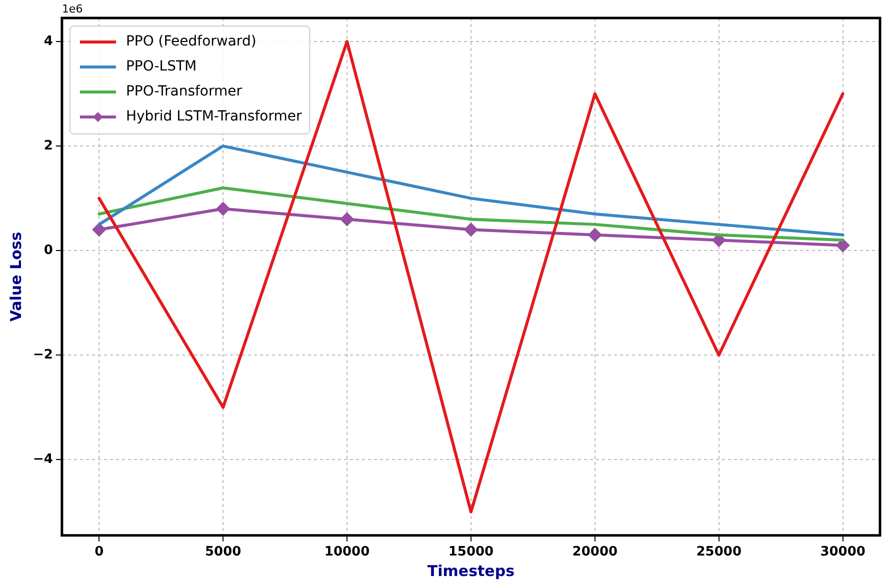 The width and height of the screenshot is (888, 583). What do you see at coordinates (161, 66) in the screenshot?
I see `legend-label: PPO-LSTM` at bounding box center [161, 66].